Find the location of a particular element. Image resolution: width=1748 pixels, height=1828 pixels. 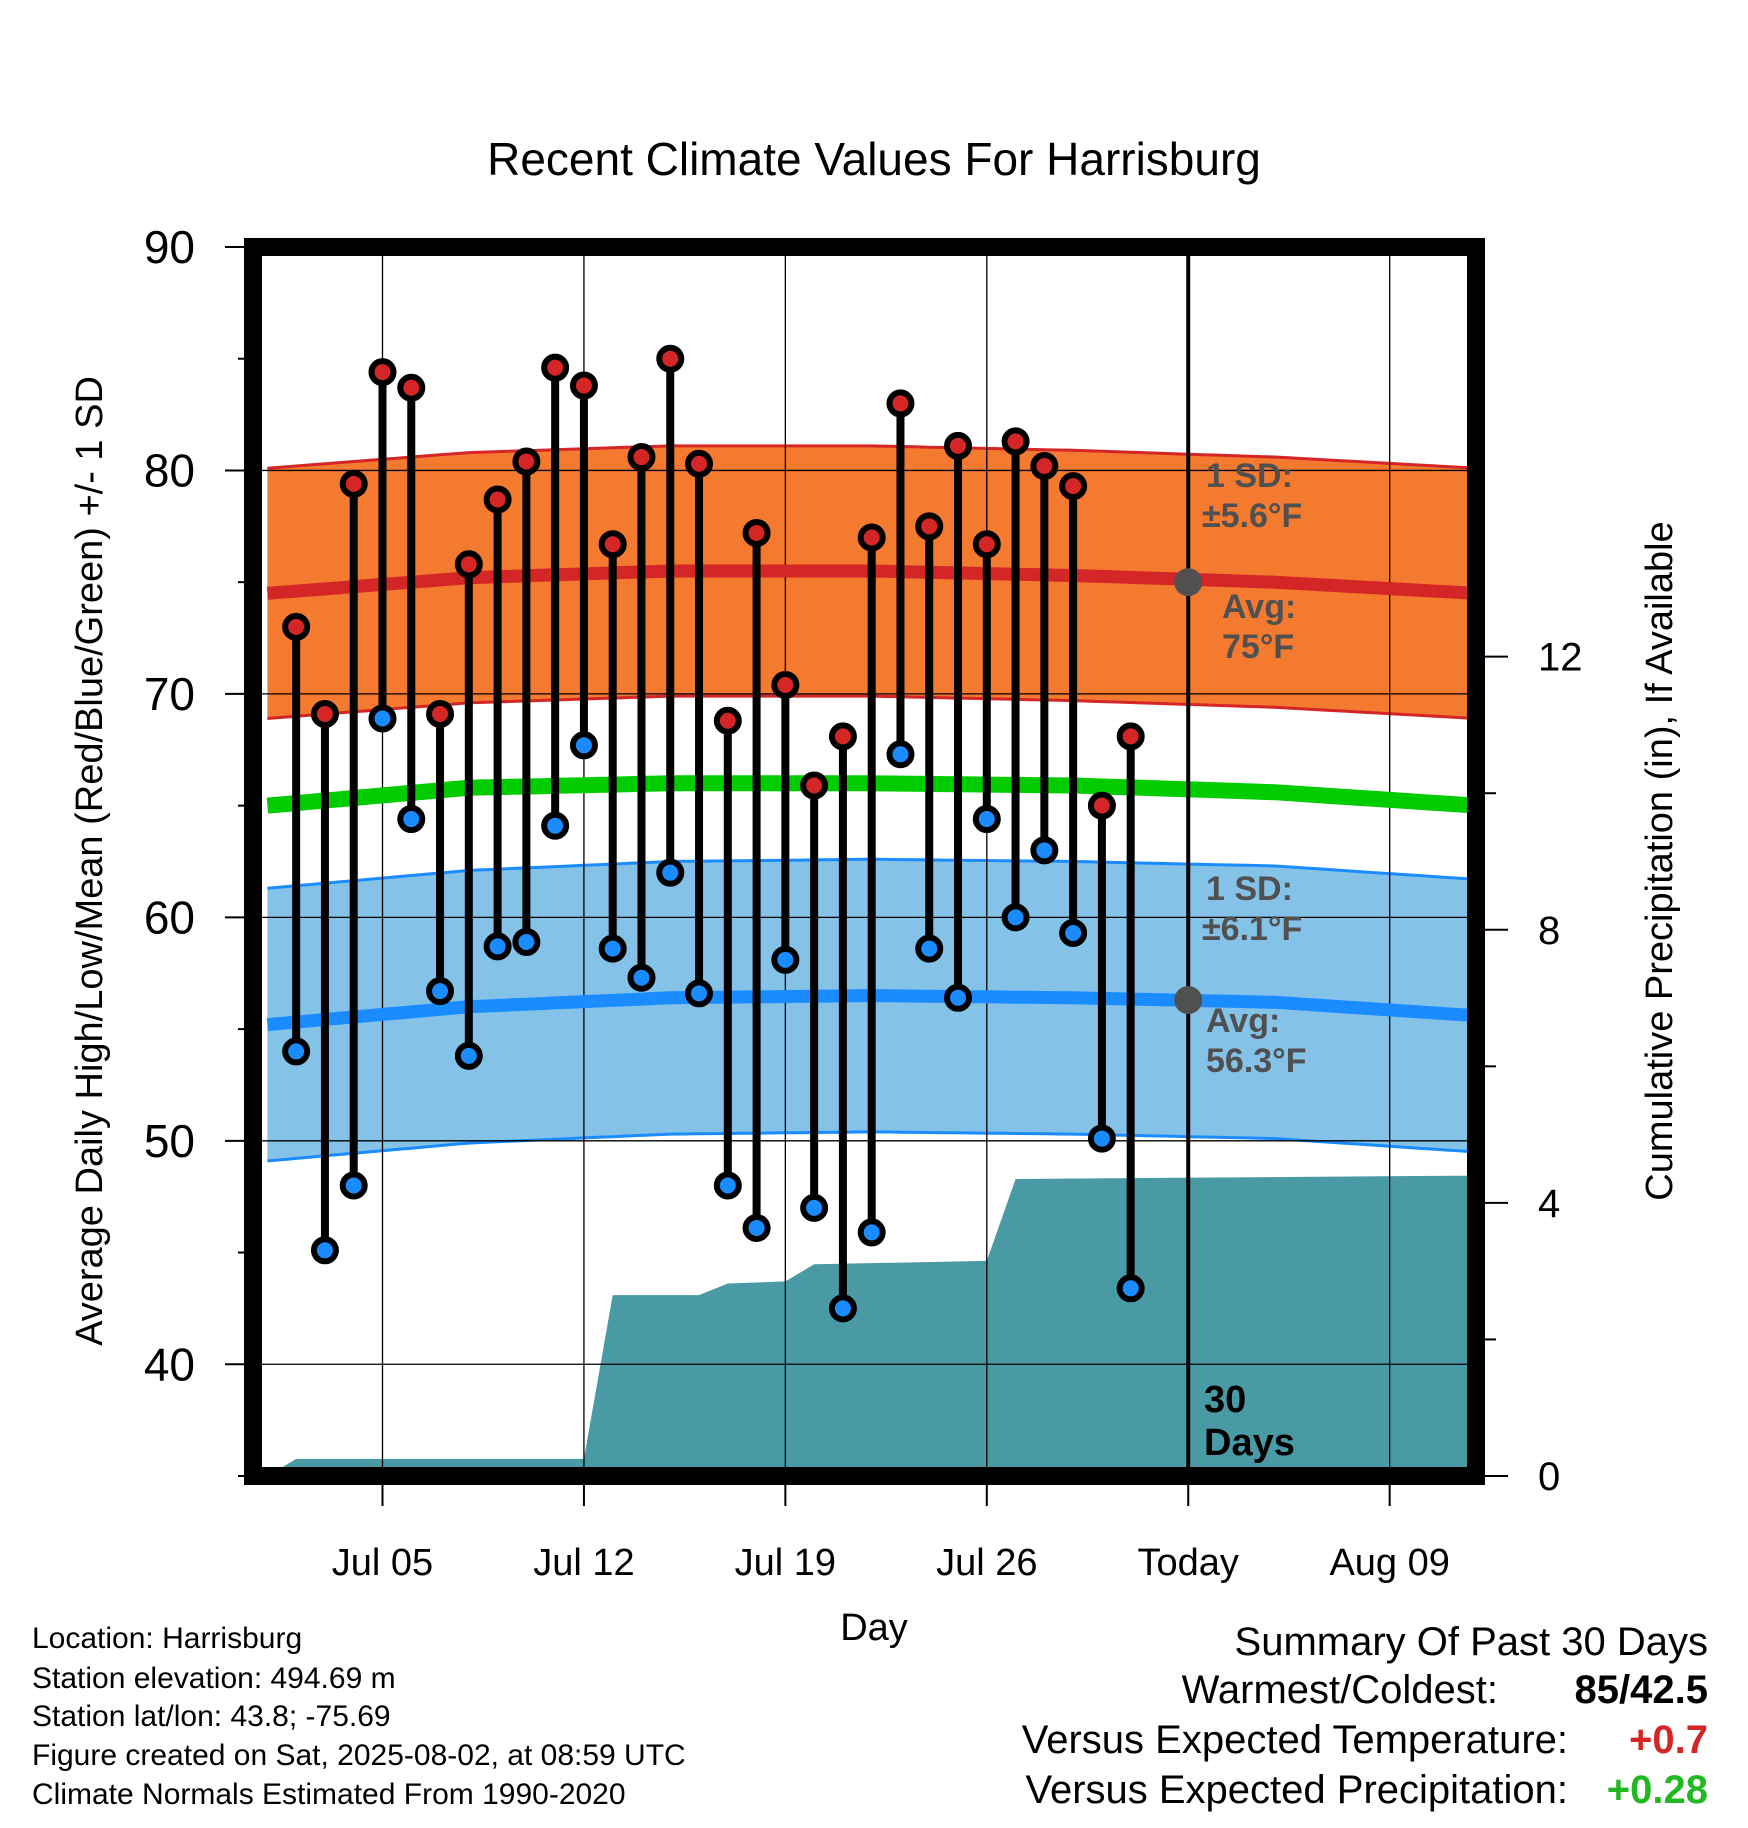

low-sd-label: 1 SD: is located at coordinates (1249, 889).